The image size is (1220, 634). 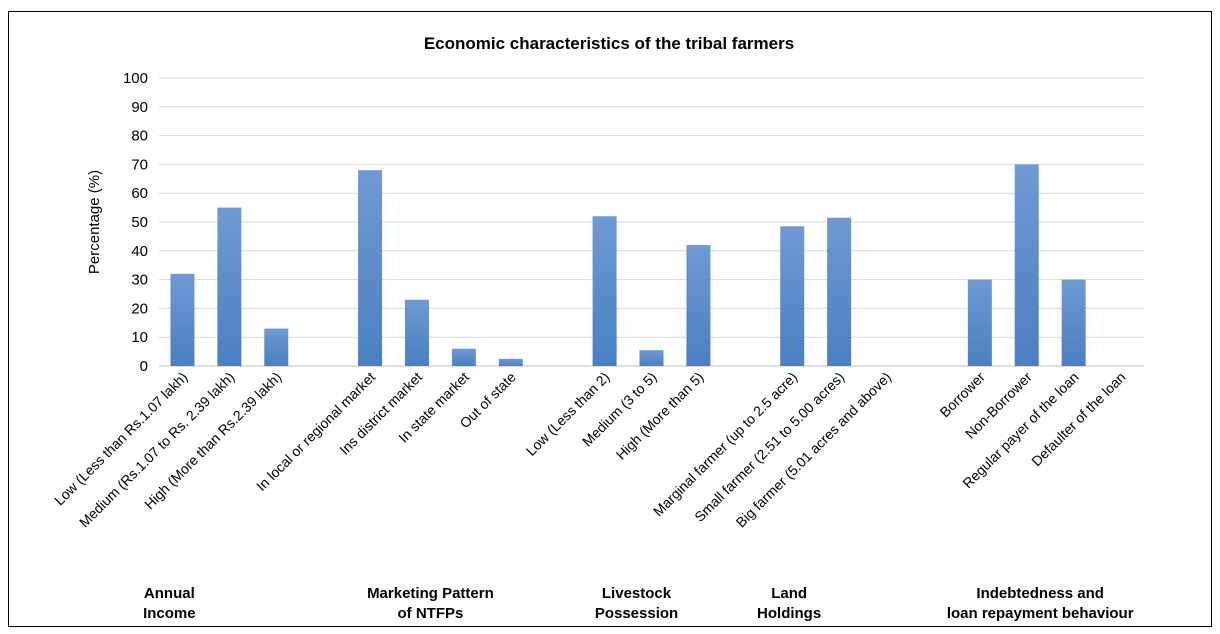 I want to click on y-tick-label: 50, so click(x=139, y=222).